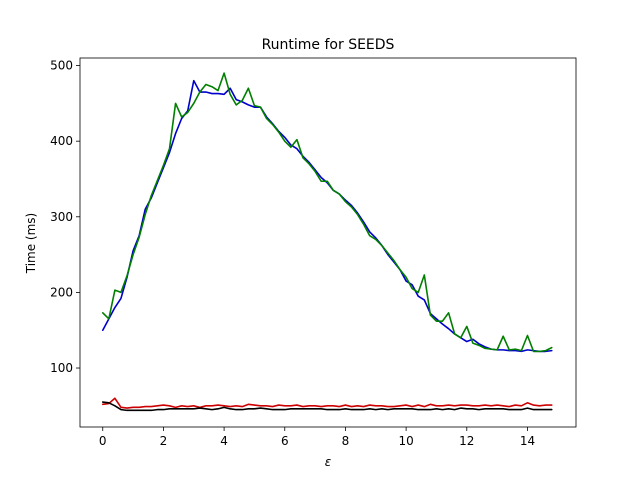 The height and width of the screenshot is (480, 640). What do you see at coordinates (328, 462) in the screenshot?
I see `x-axis-label: ε` at bounding box center [328, 462].